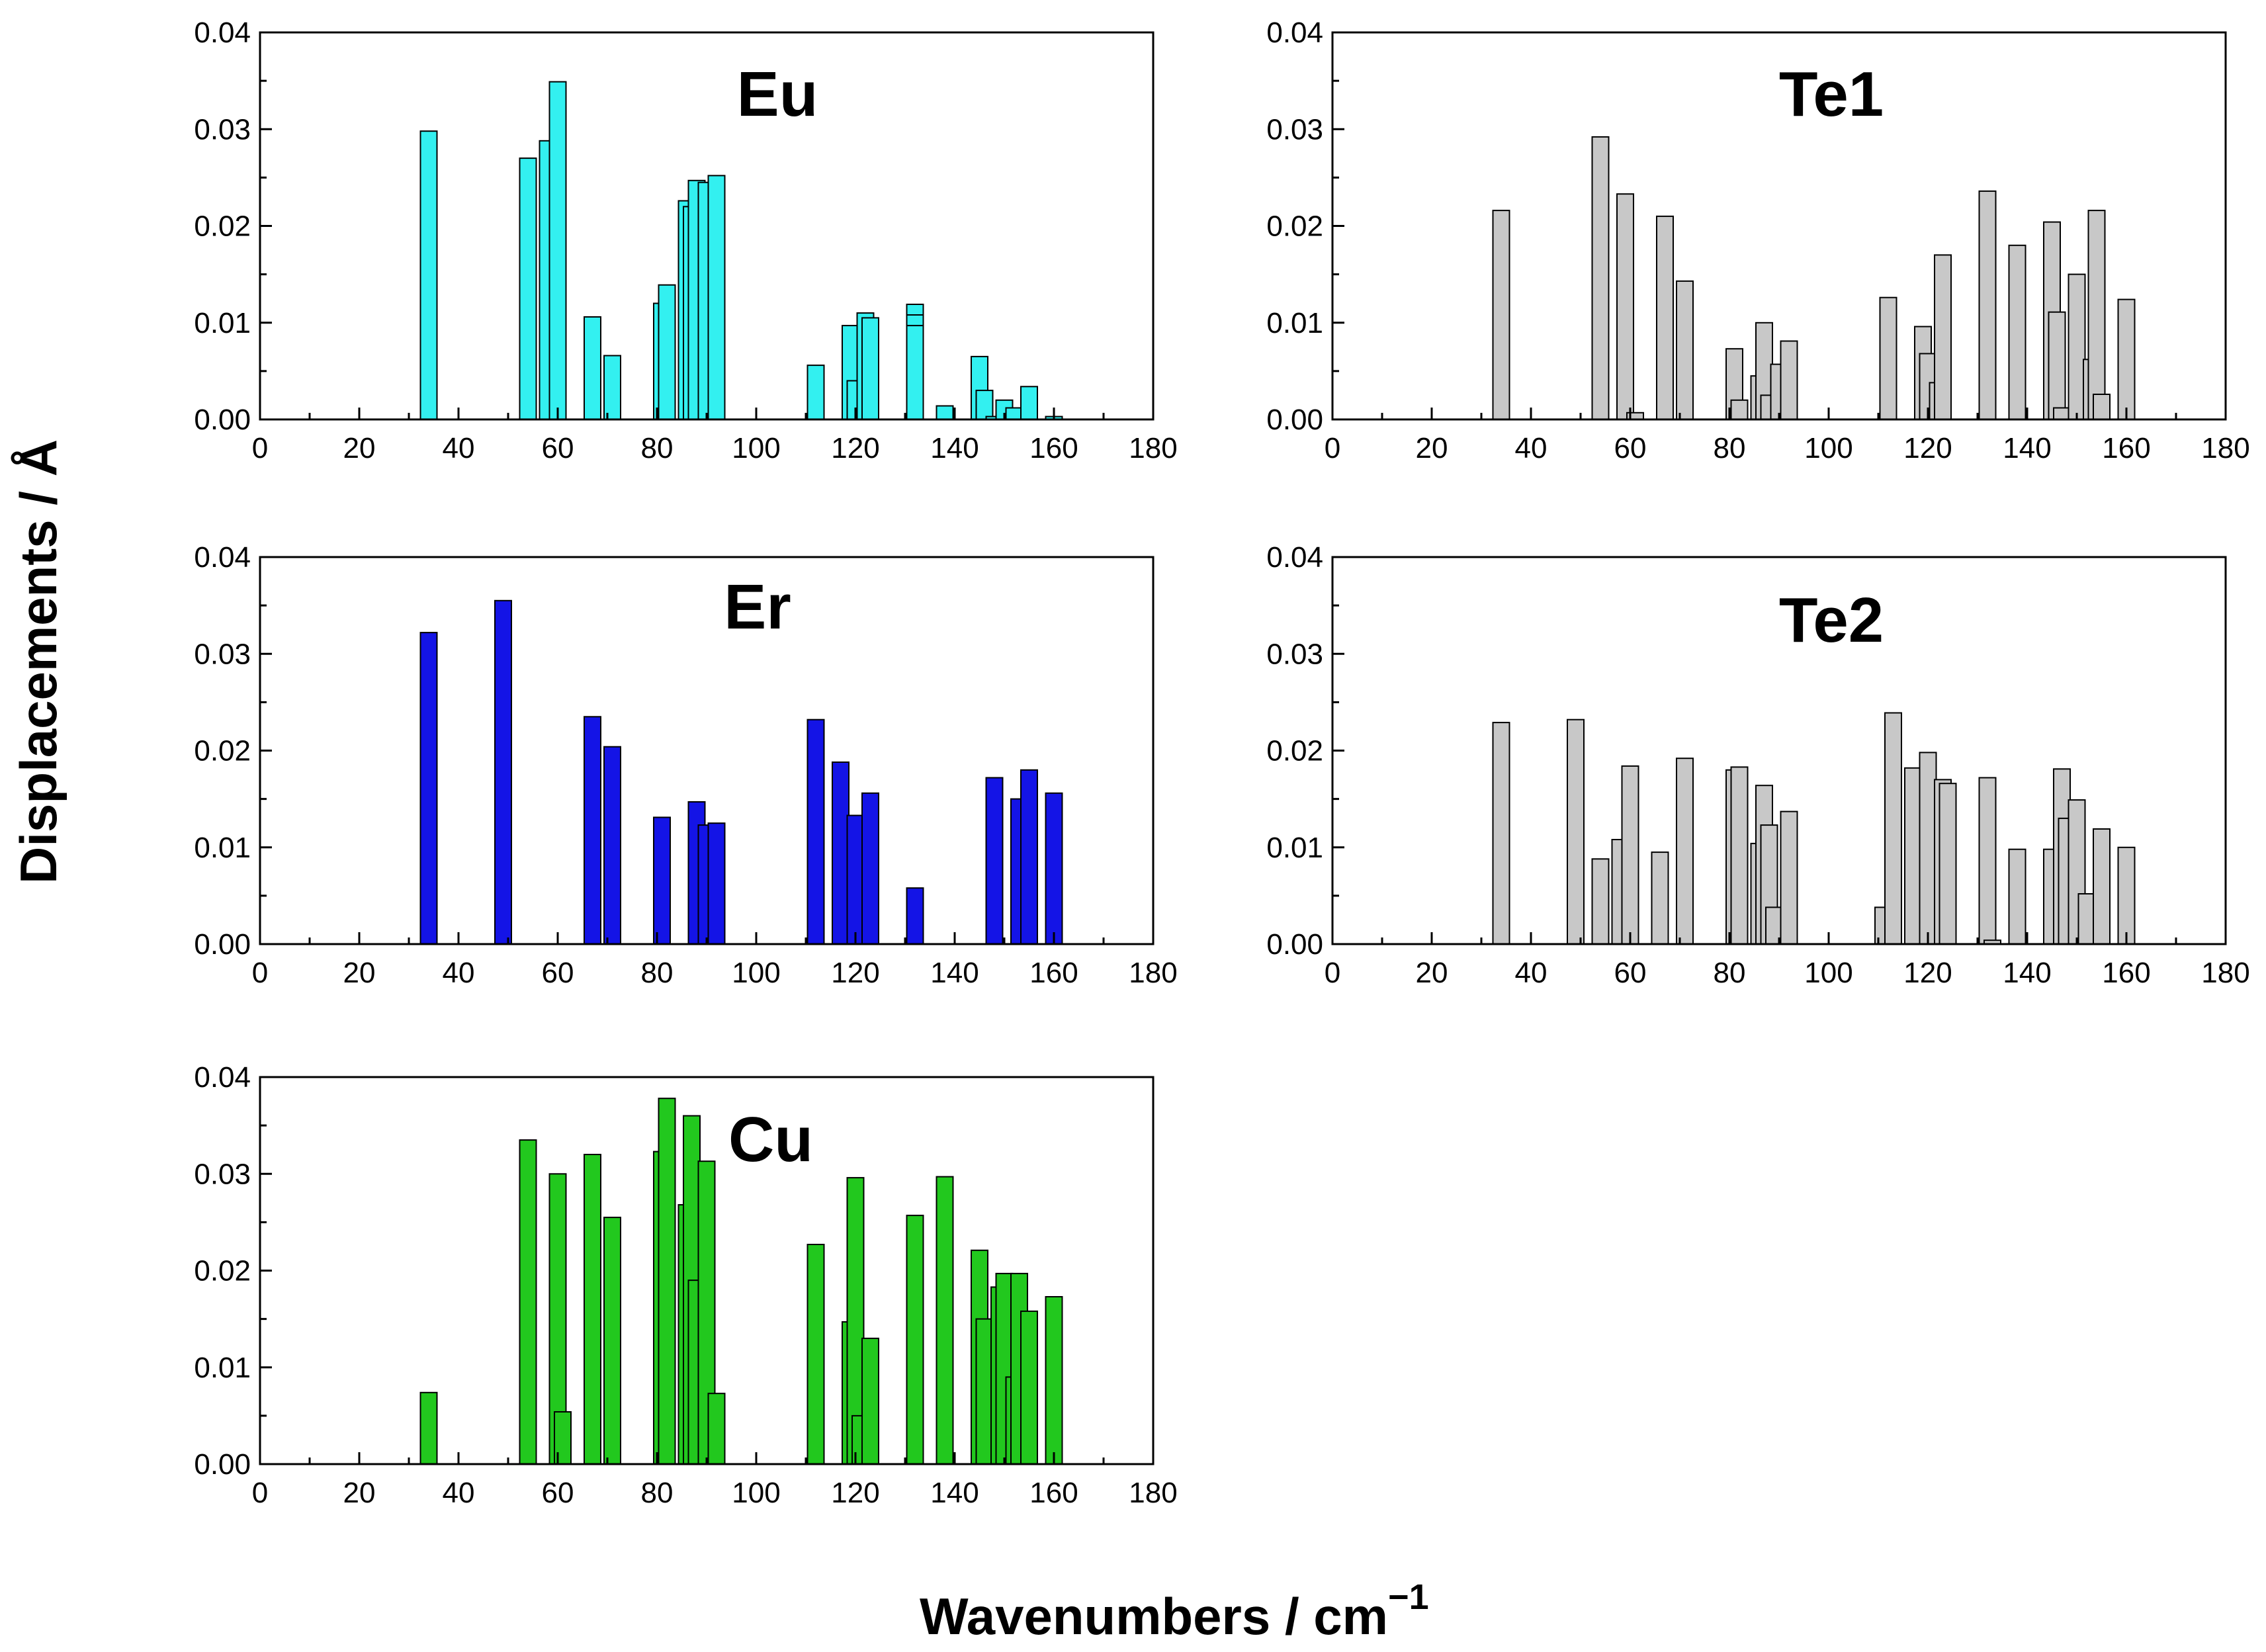 This screenshot has width=2266, height=1652. Describe the element at coordinates (1832, 94) in the screenshot. I see `panel-title: Te1` at that location.